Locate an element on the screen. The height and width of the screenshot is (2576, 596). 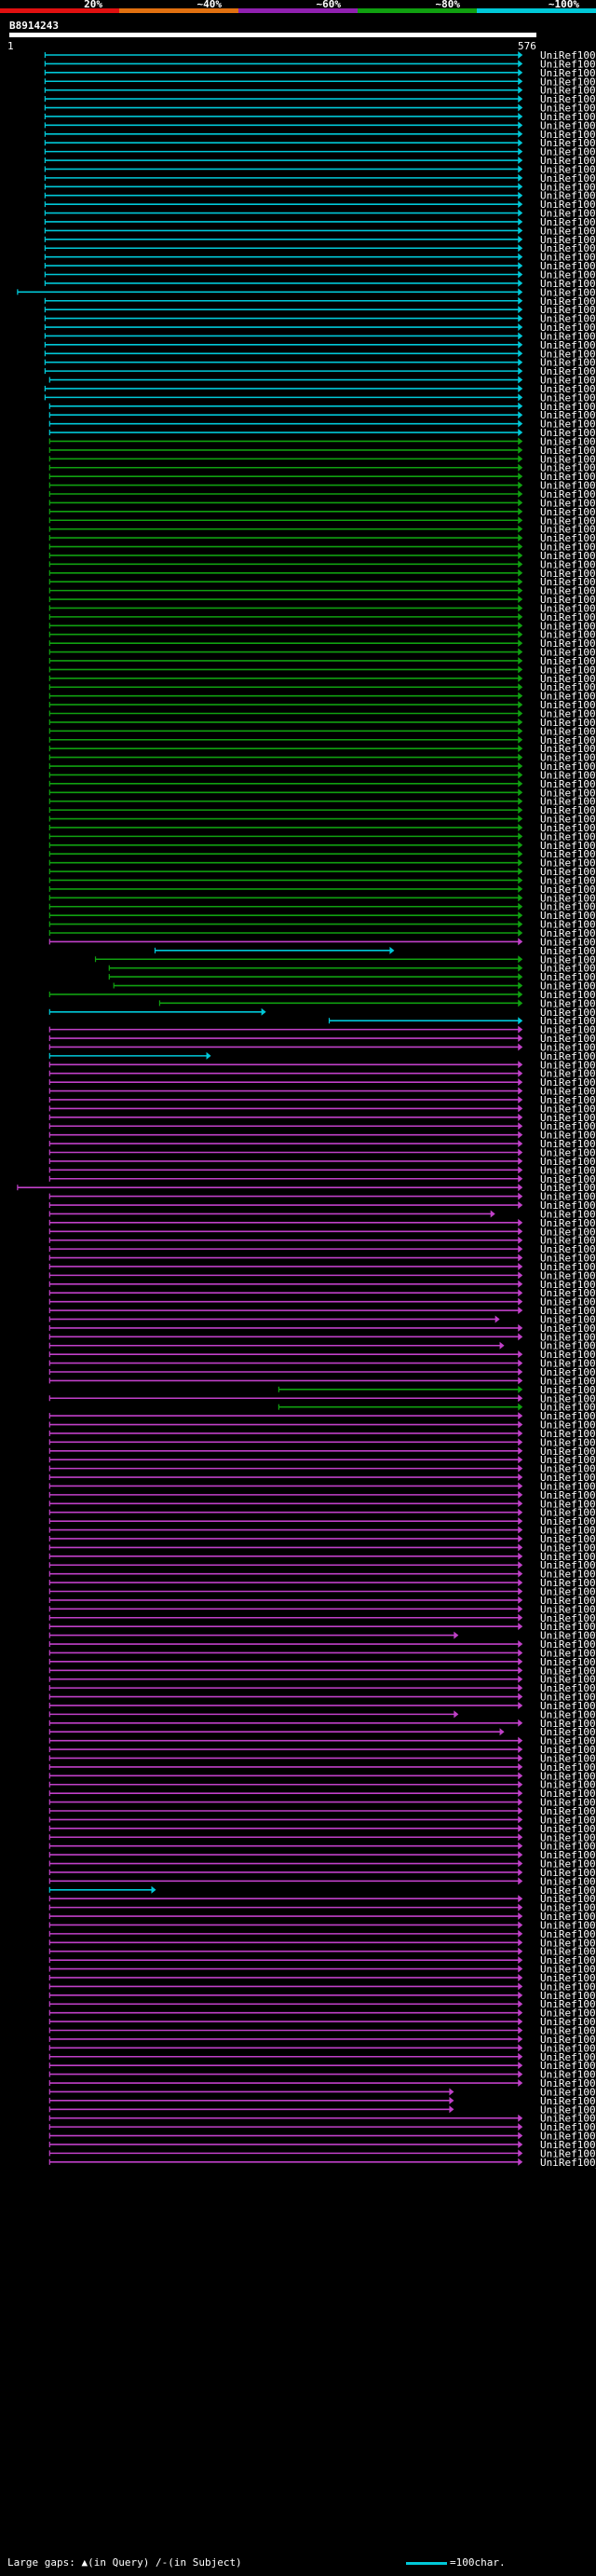
hit-label: UniRef100_Q4LHL1 is located at coordinates (568, 1531).